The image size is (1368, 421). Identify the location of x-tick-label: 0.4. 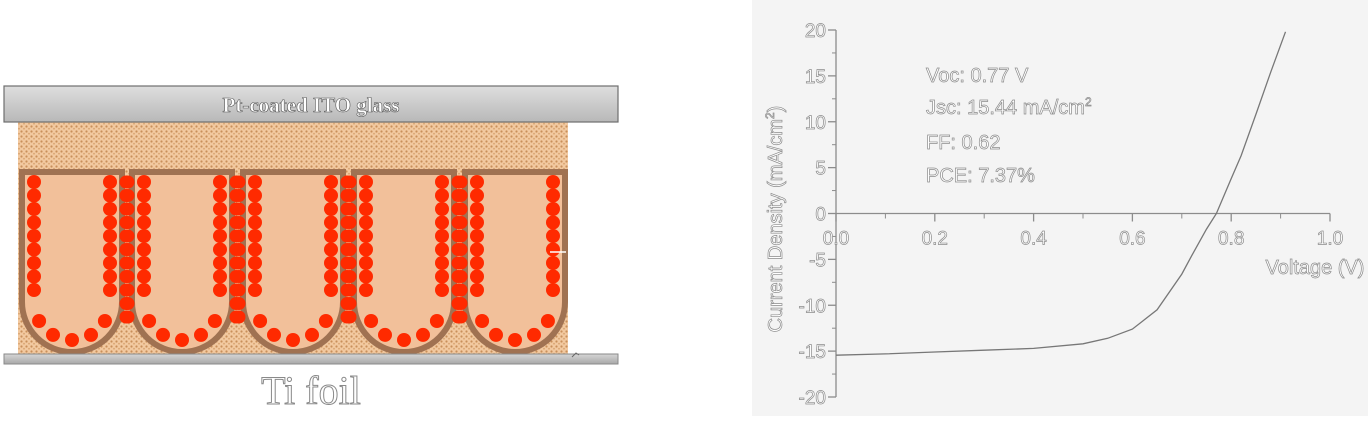
(1033, 239).